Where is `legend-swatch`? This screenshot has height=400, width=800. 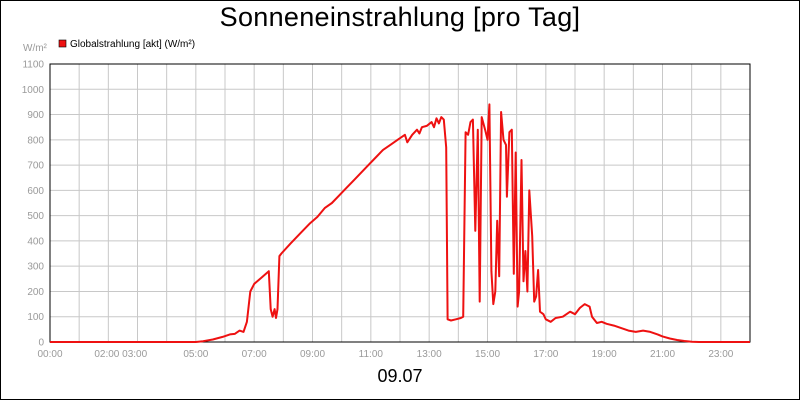 legend-swatch is located at coordinates (62, 43).